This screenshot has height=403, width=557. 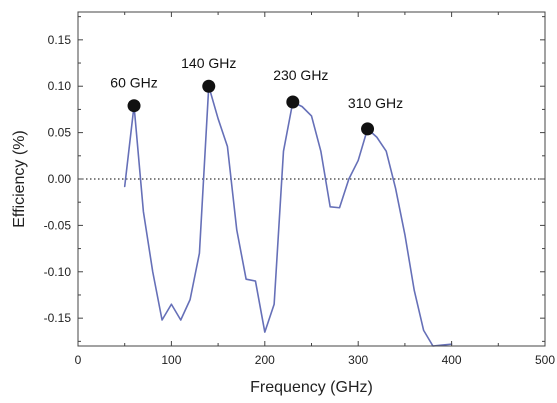 What do you see at coordinates (545, 360) in the screenshot?
I see `x-tick-label: 500` at bounding box center [545, 360].